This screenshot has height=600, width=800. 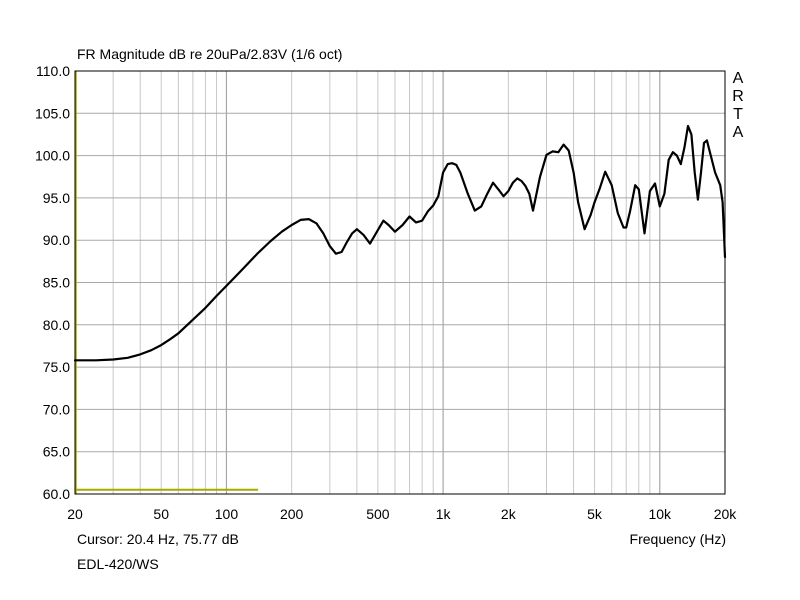 What do you see at coordinates (56, 198) in the screenshot?
I see `y-tick-label: 95.0` at bounding box center [56, 198].